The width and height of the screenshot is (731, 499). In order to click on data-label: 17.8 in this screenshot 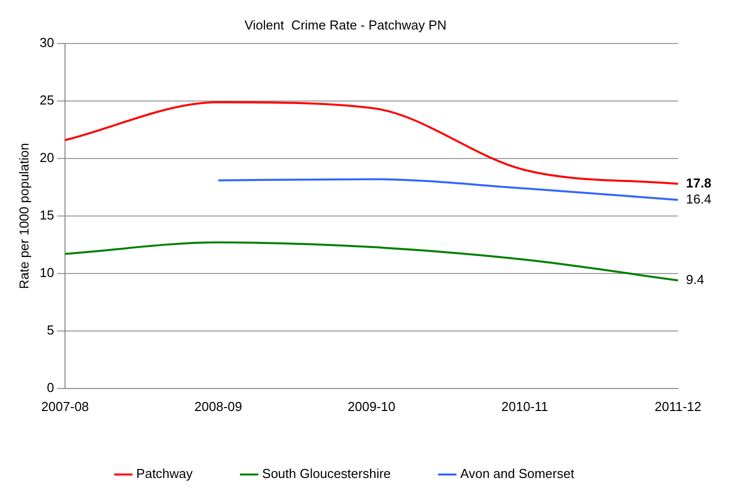, I will do `click(699, 182)`.